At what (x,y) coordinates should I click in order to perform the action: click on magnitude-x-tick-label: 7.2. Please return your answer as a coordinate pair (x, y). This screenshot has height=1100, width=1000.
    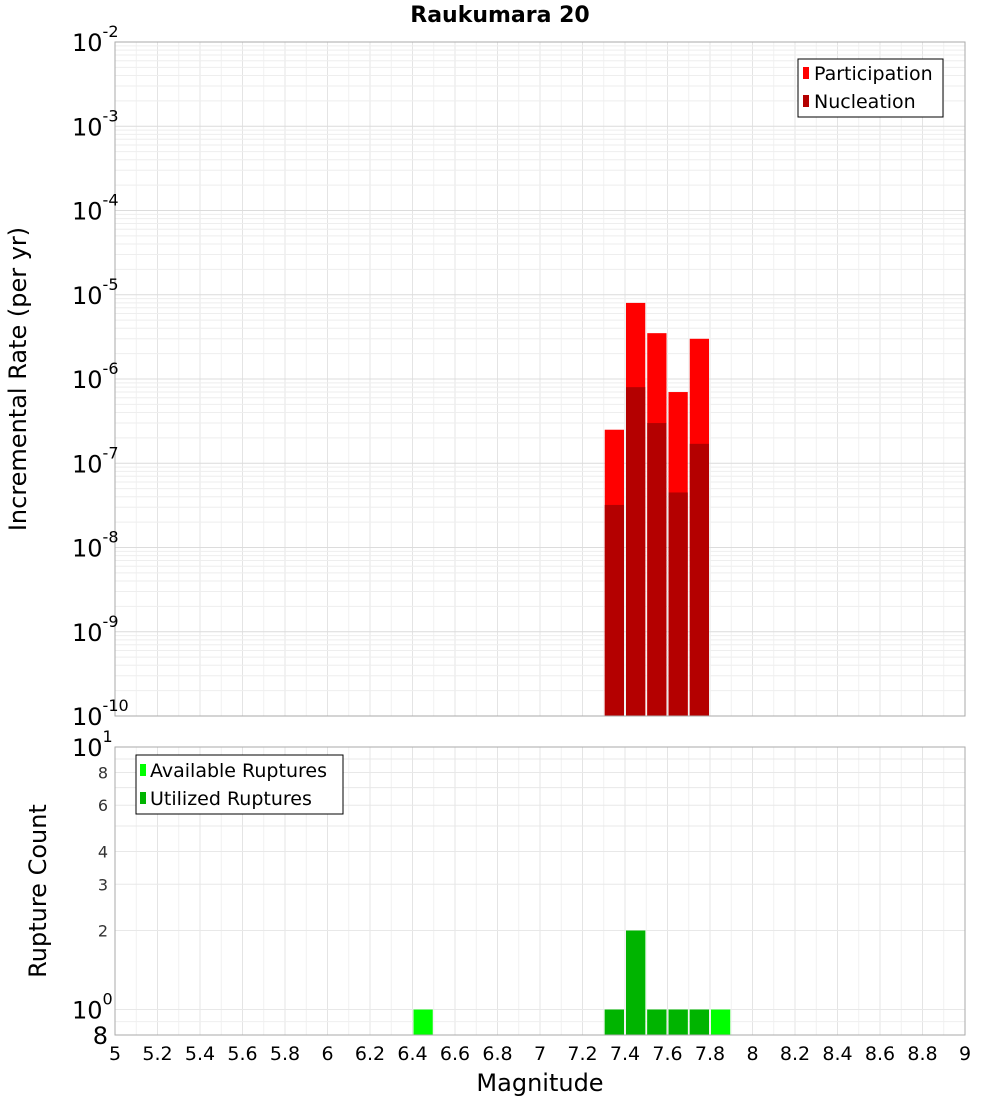
    Looking at the image, I should click on (582, 1054).